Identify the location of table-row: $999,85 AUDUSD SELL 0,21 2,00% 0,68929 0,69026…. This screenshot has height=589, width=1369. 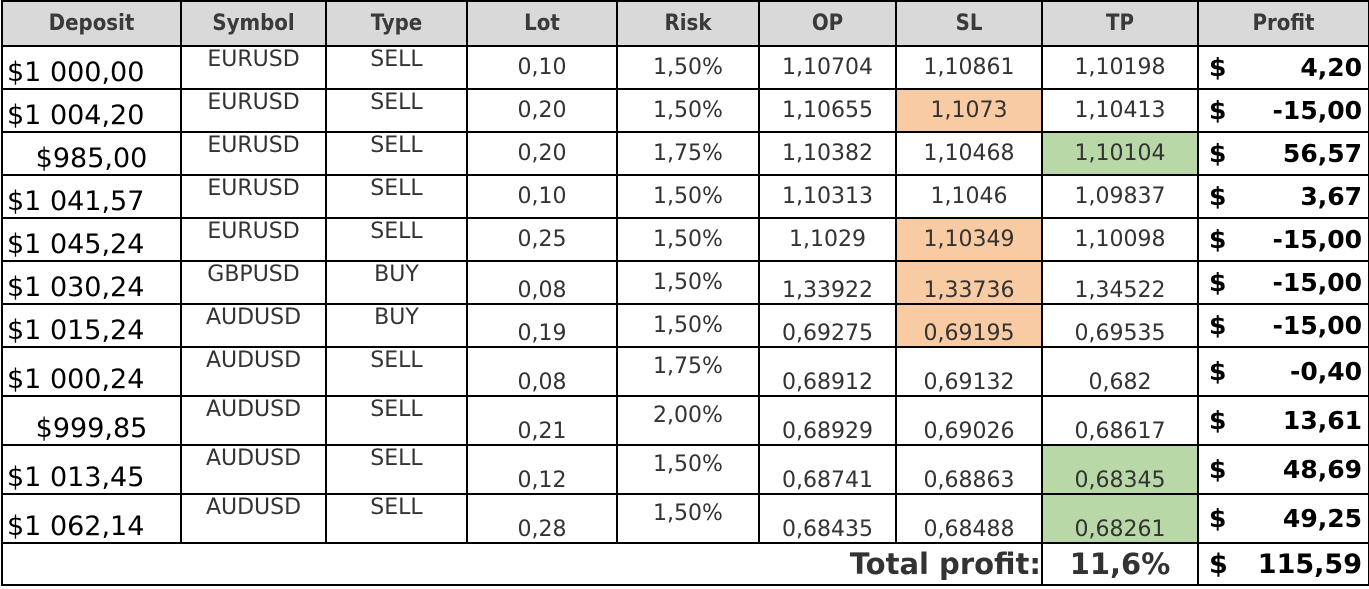
(685, 420).